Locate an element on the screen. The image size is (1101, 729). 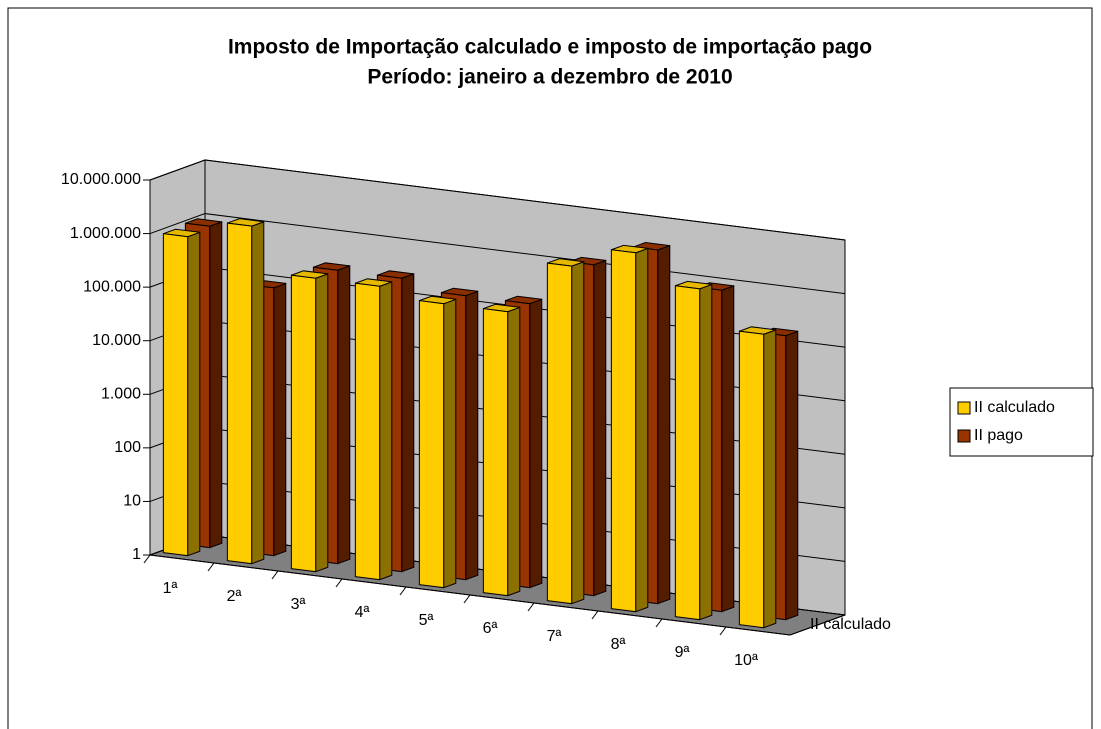
legend: II calculado II pago is located at coordinates (1021, 422).